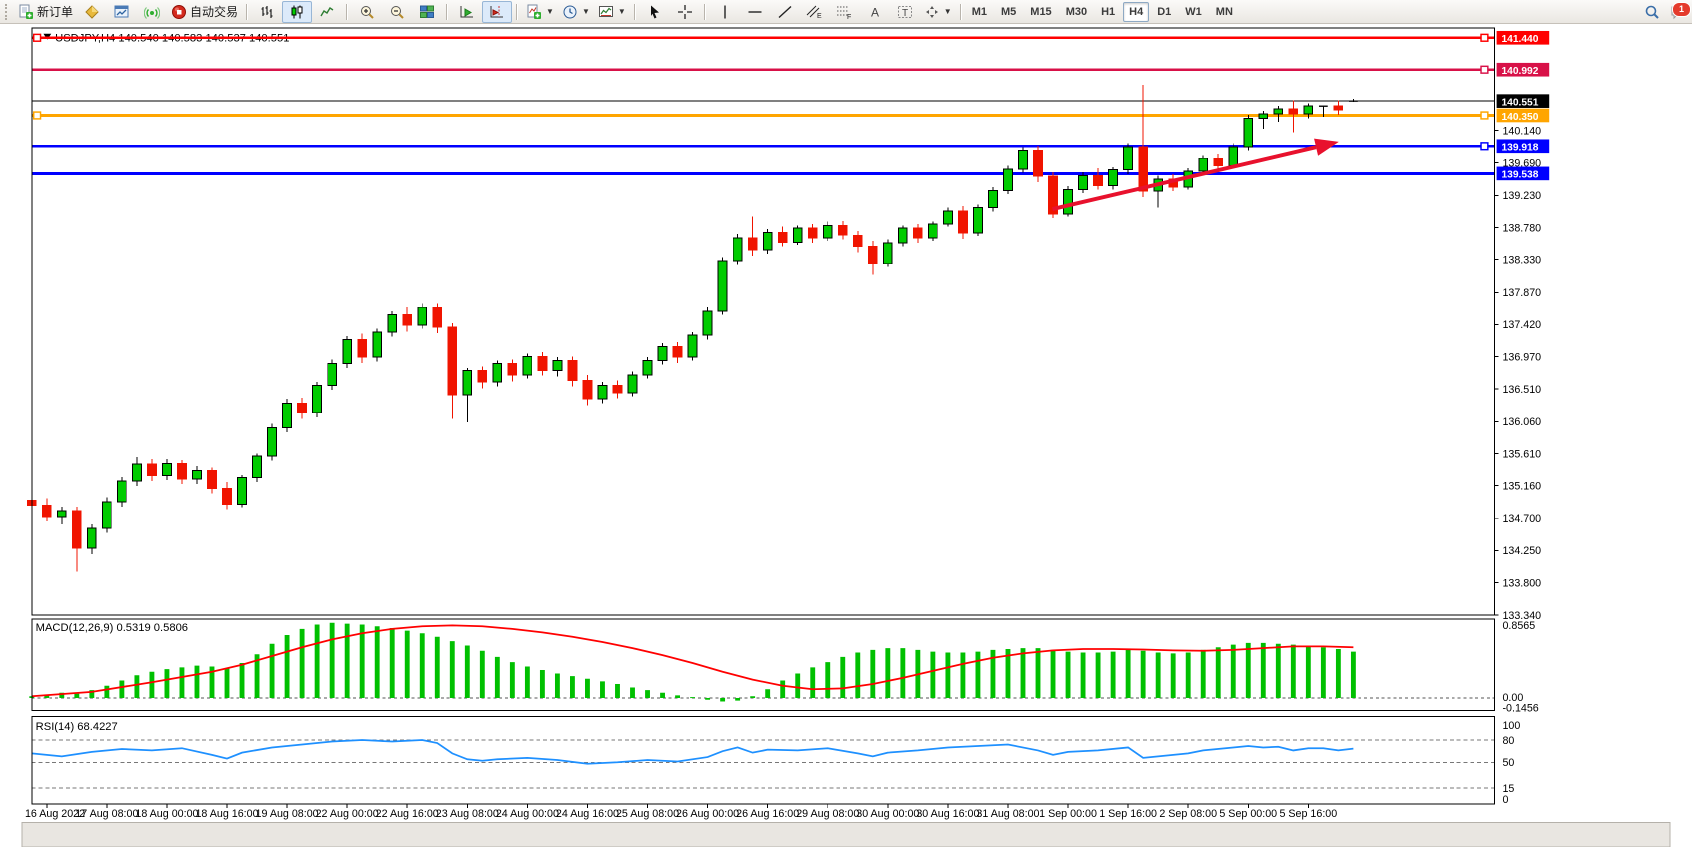  What do you see at coordinates (576, 12) in the screenshot?
I see `periods-button: ▼` at bounding box center [576, 12].